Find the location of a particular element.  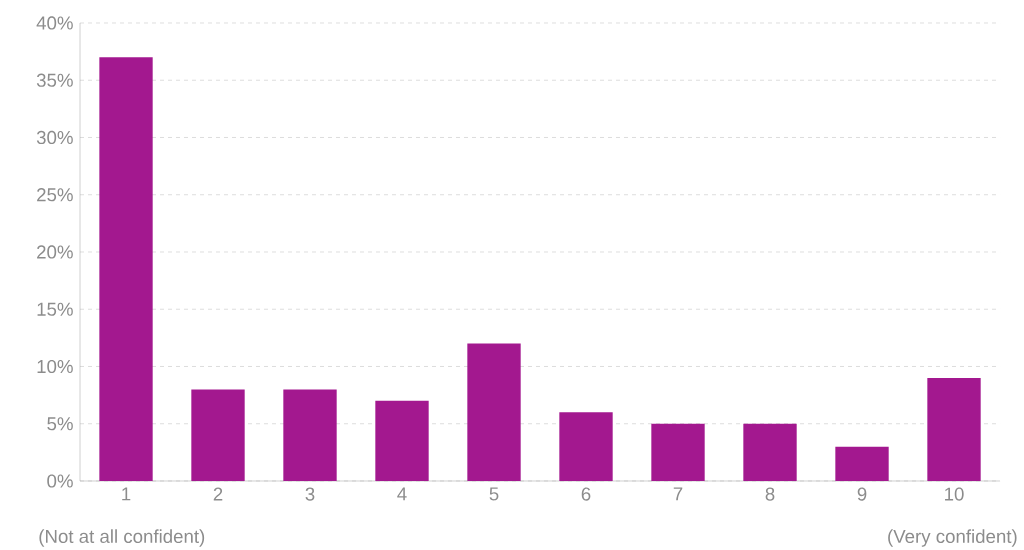

x-tick-label: 6 is located at coordinates (586, 494).